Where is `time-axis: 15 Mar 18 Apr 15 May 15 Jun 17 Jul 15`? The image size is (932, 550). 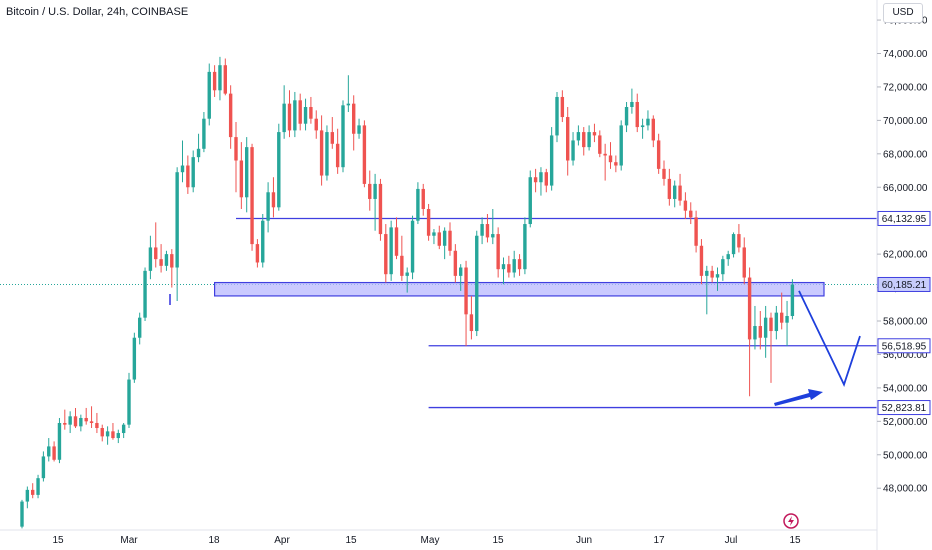 time-axis: 15 Mar 18 Apr 15 May 15 Jun 17 Jul 15 is located at coordinates (426, 540).